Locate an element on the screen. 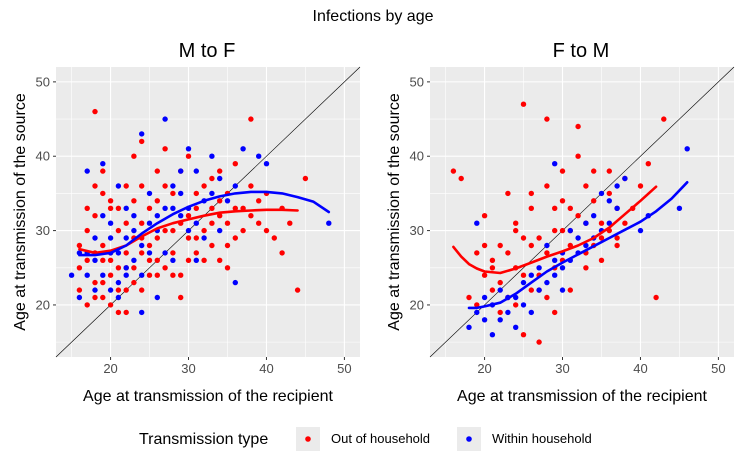 This screenshot has height=461, width=746. smooth-lines-m-to-f is located at coordinates (204, 223).